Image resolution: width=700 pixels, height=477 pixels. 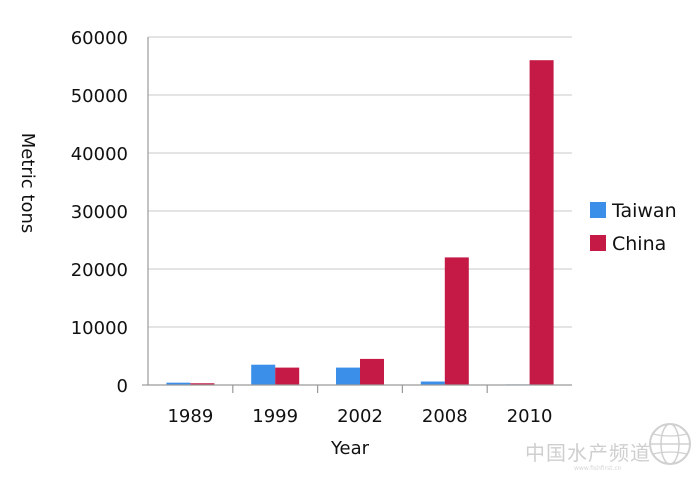 I want to click on x-tick-label: 2008, so click(x=445, y=416).